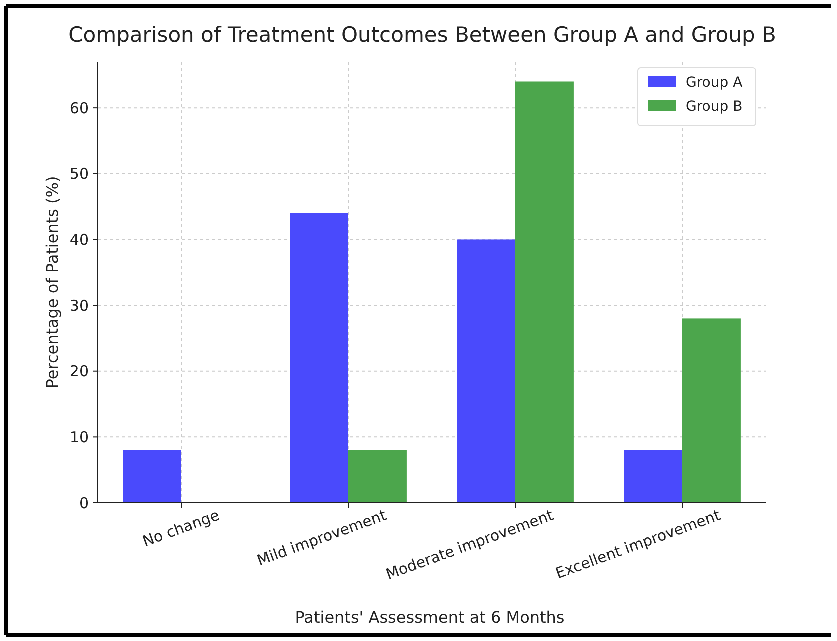  What do you see at coordinates (79, 108) in the screenshot?
I see `y-tick-label: 60` at bounding box center [79, 108].